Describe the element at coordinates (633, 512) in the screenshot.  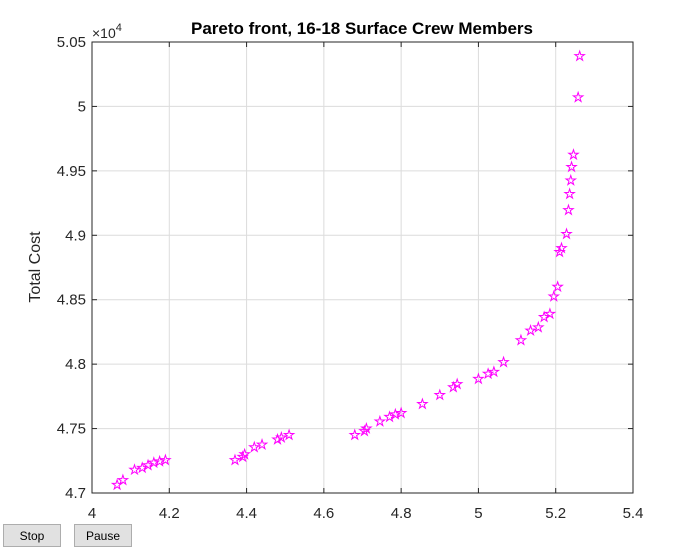
I see `x-tick-label: 5.4` at that location.